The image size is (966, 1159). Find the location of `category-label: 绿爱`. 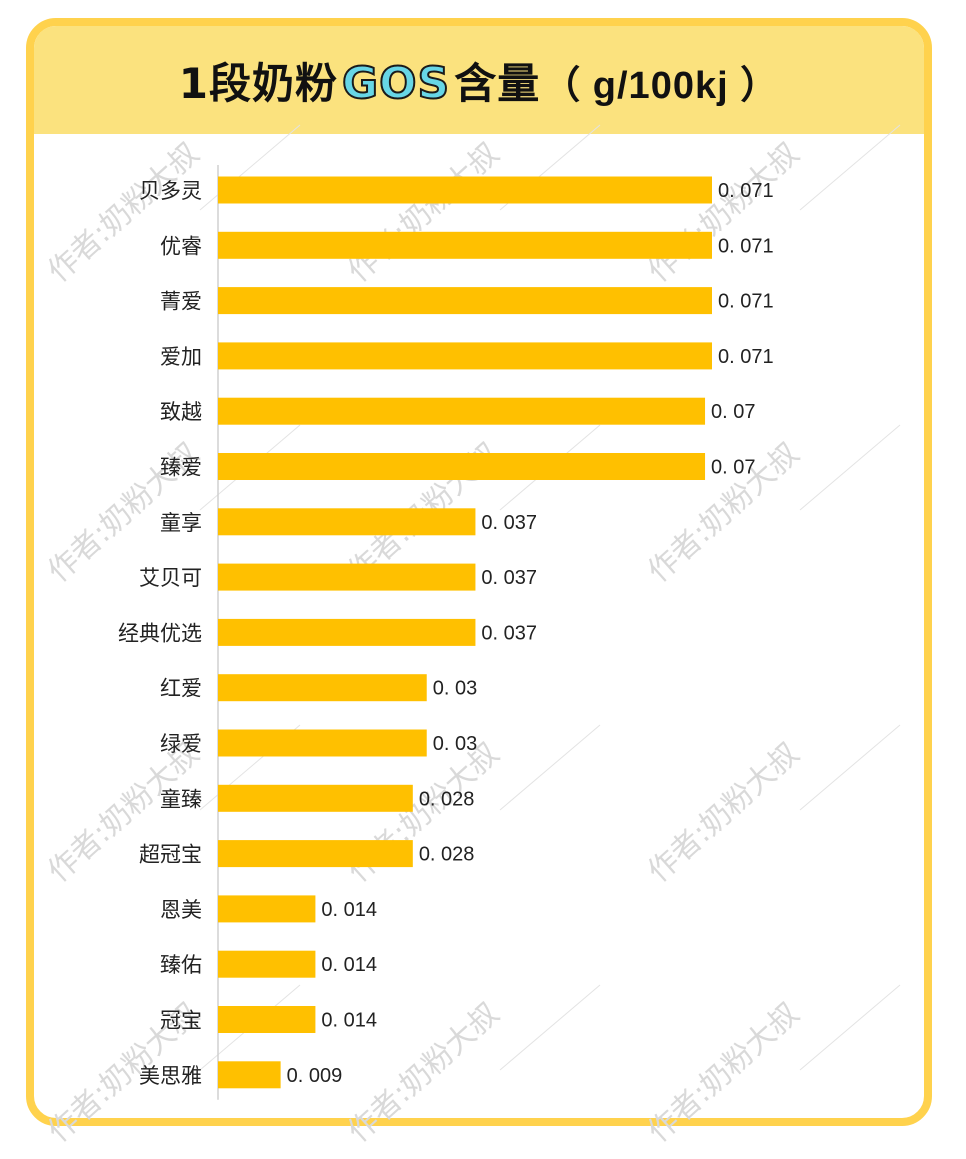

category-label: 绿爱 is located at coordinates (181, 744).